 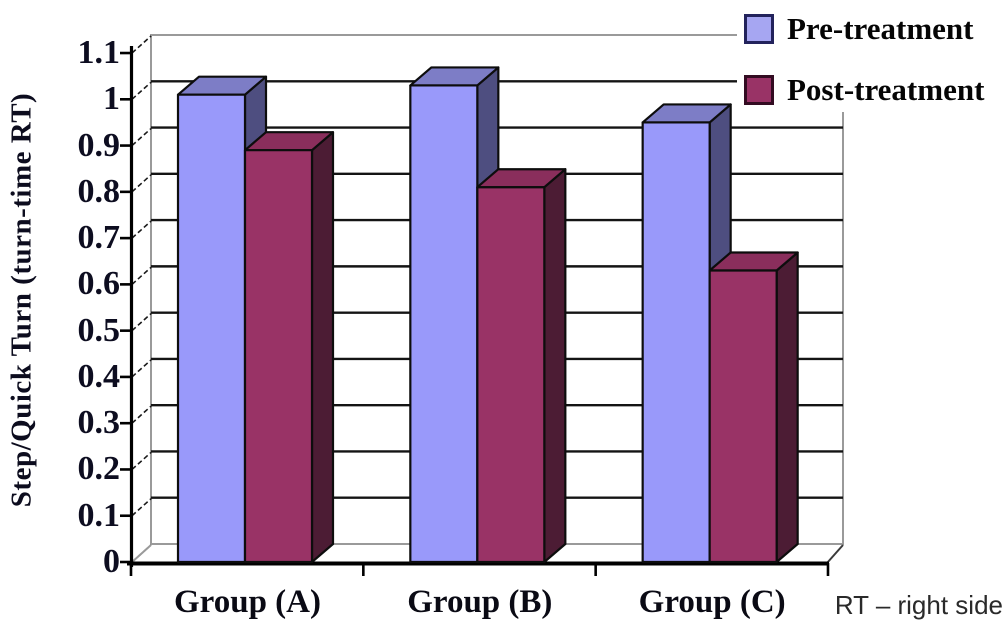 I want to click on y-tick-label: 0.8, so click(x=99, y=191).